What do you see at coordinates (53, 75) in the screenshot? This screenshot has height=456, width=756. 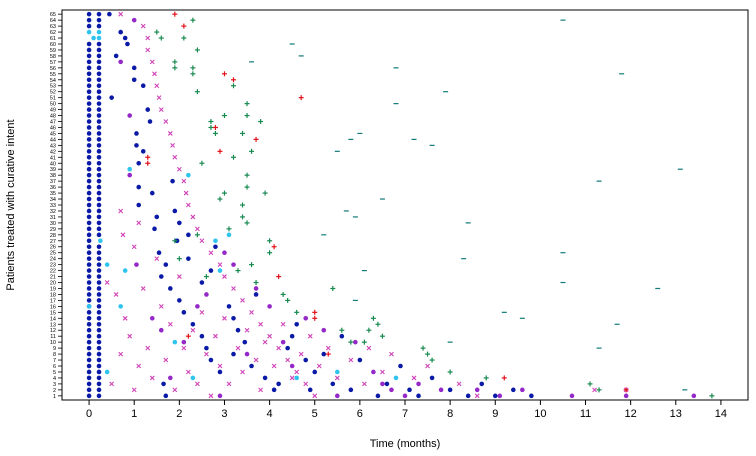 I see `y-tick-label: 55` at bounding box center [53, 75].